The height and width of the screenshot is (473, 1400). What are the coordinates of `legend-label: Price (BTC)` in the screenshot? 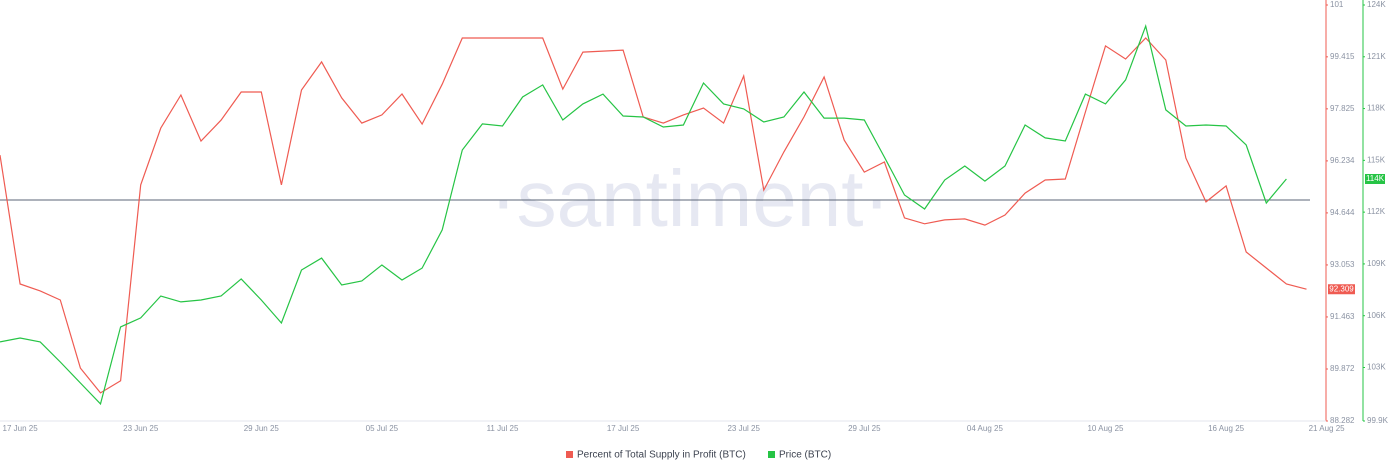 It's located at (805, 455).